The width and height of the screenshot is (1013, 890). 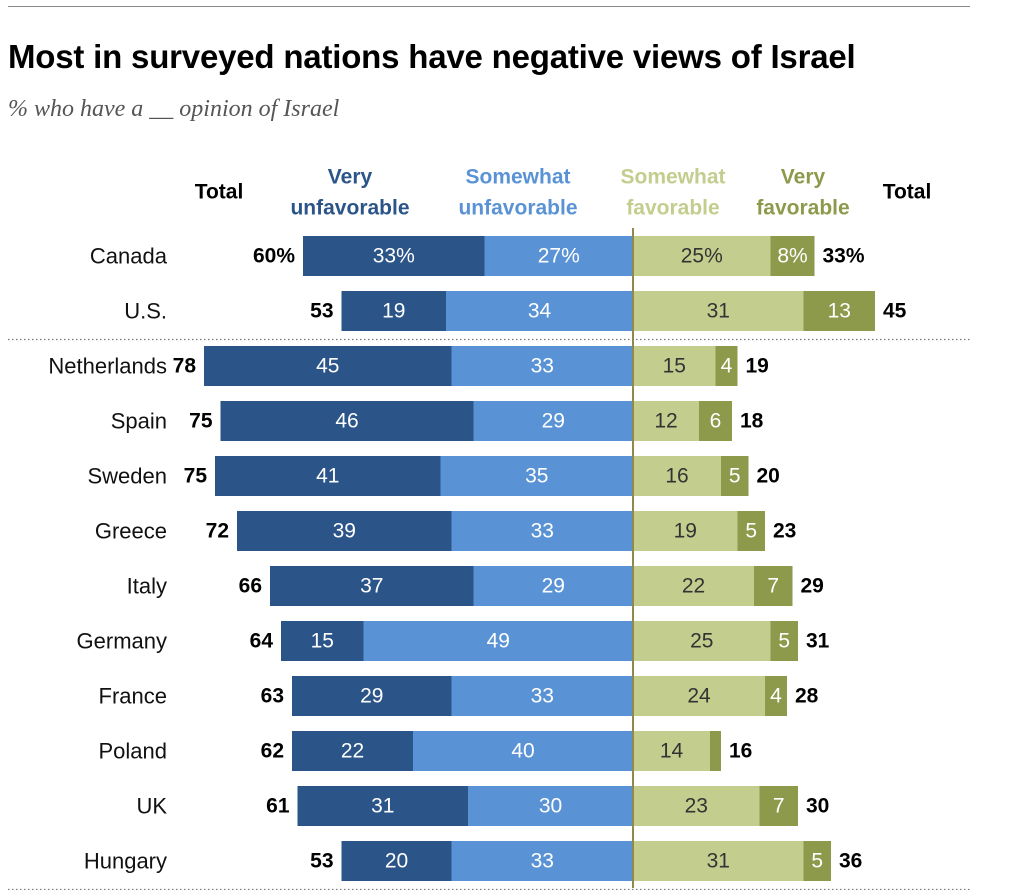 What do you see at coordinates (740, 751) in the screenshot?
I see `total-favorable-label: 16` at bounding box center [740, 751].